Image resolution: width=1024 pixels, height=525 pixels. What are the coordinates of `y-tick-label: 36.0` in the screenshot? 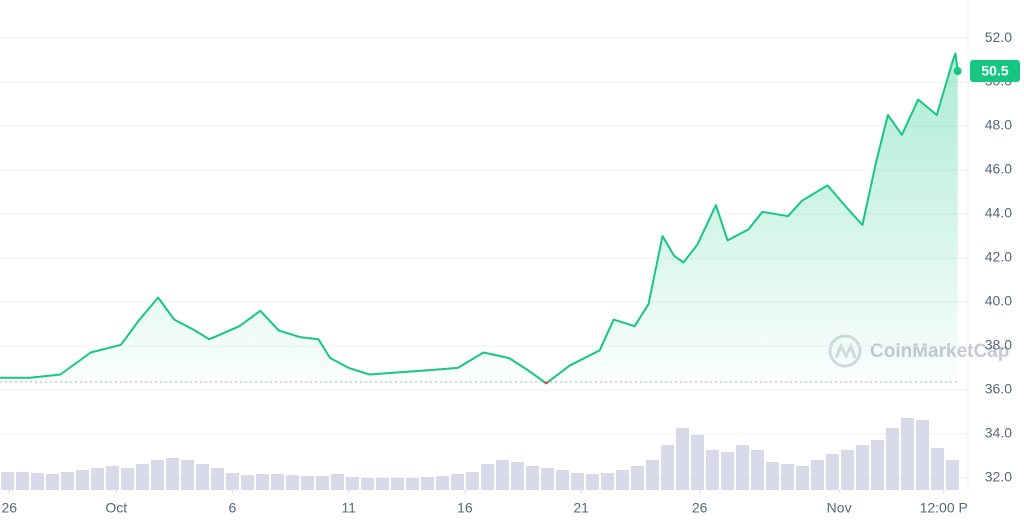 It's located at (998, 389).